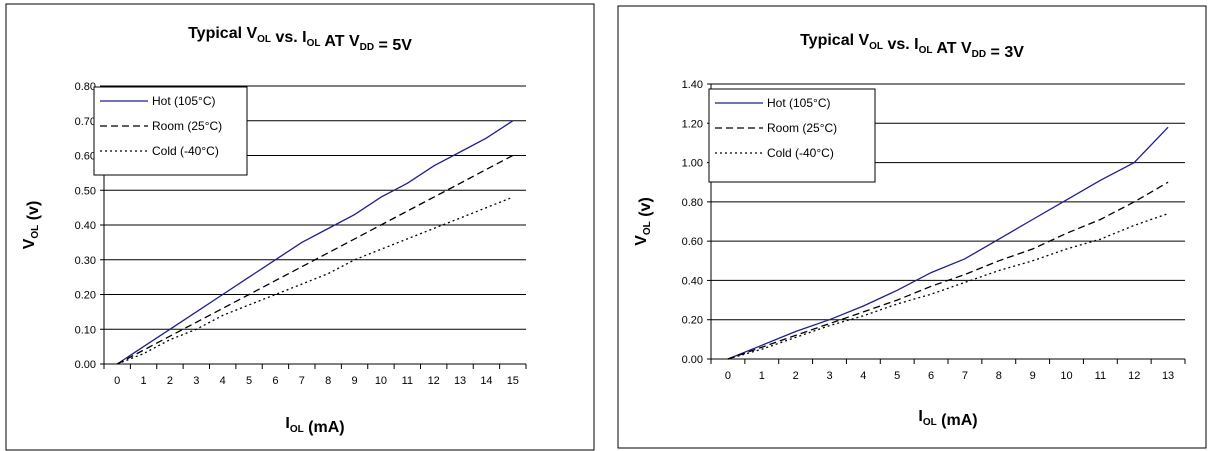  What do you see at coordinates (692, 124) in the screenshot?
I see `y-tick-label: 1.20` at bounding box center [692, 124].